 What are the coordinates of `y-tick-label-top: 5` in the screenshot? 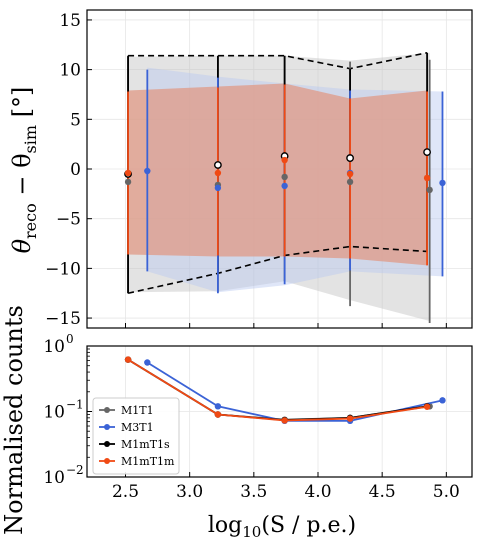 It's located at (75, 120).